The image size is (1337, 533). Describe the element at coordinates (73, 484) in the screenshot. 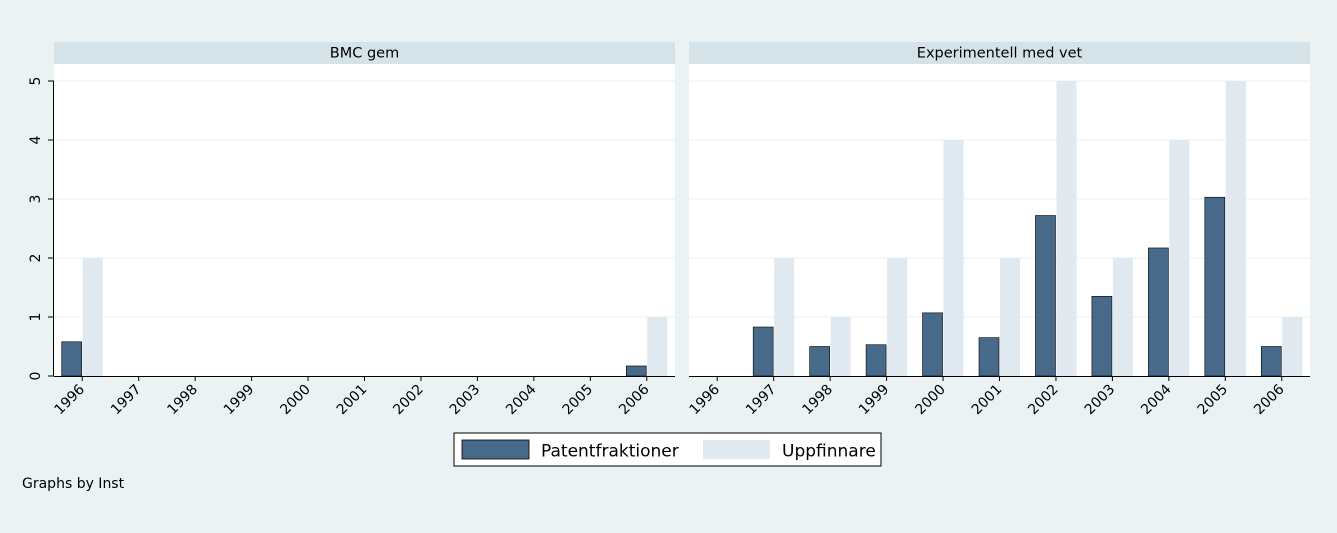

I see `note-text: Graphs by Inst` at that location.